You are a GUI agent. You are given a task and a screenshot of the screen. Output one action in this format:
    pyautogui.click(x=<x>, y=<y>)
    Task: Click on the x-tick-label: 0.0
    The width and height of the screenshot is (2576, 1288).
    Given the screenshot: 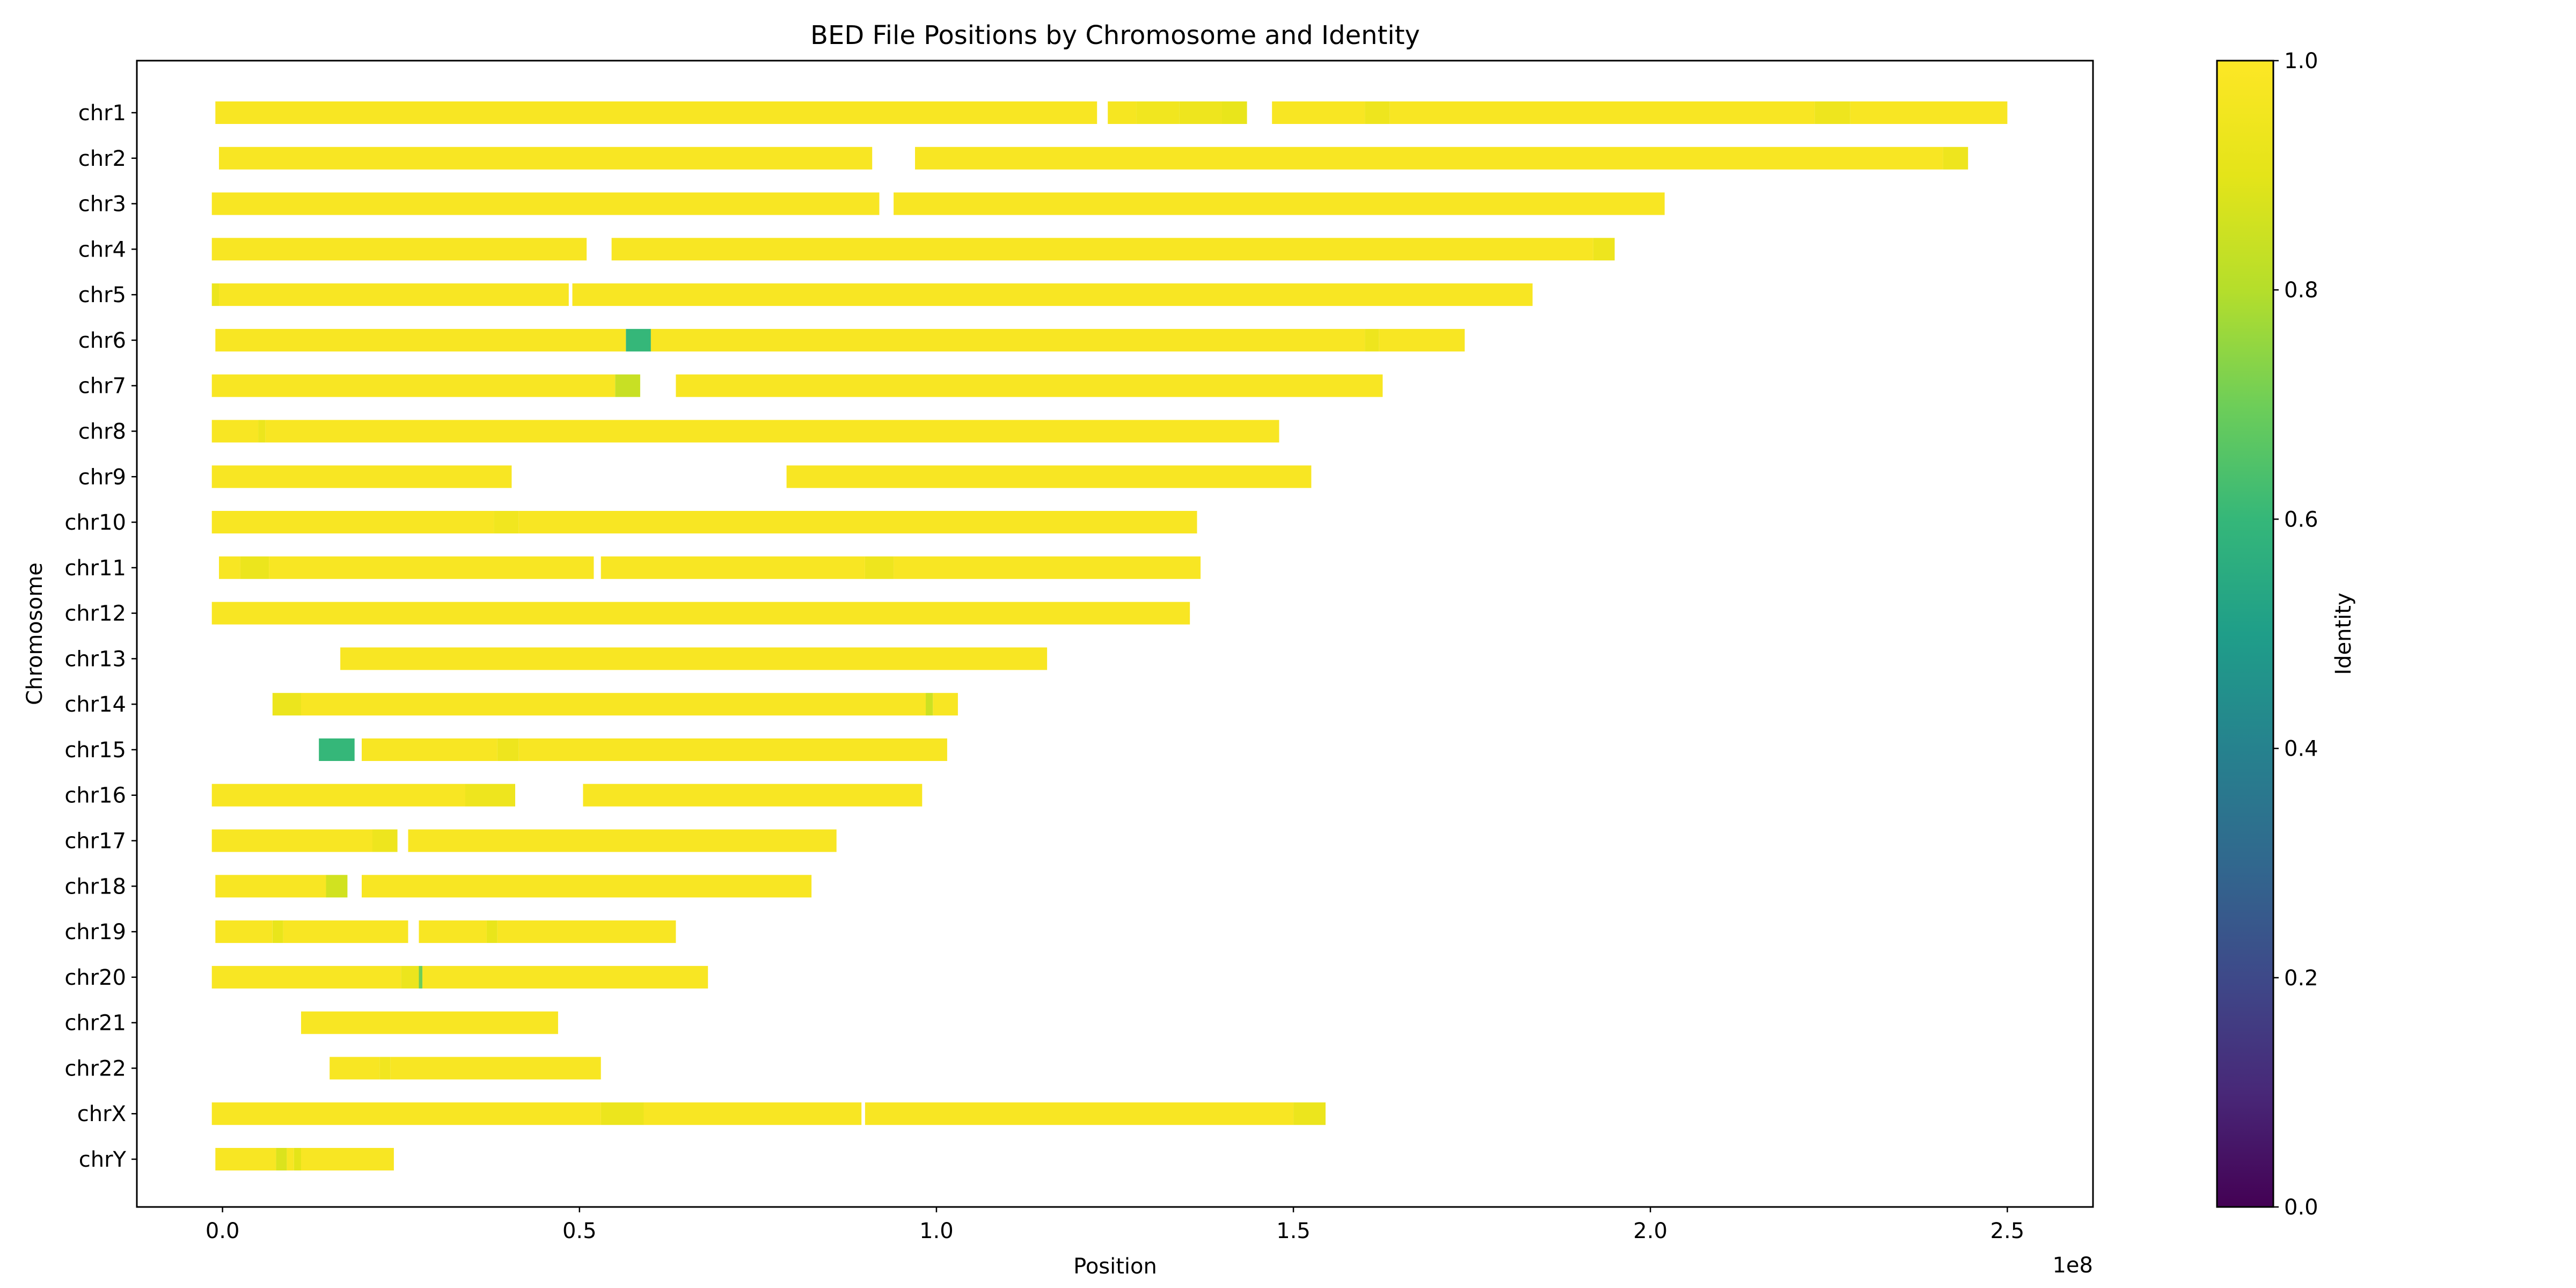 What is the action you would take?
    pyautogui.click(x=223, y=1231)
    